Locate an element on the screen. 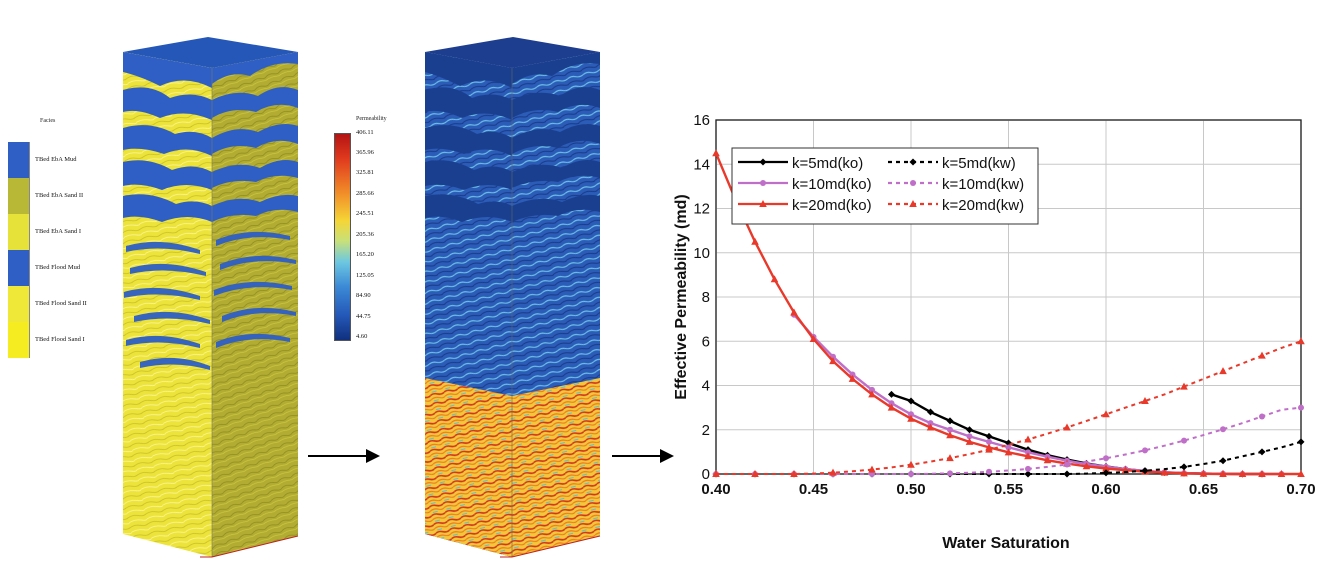 This screenshot has height=571, width=1338. series-k-20md-kw- is located at coordinates (1008, 407).